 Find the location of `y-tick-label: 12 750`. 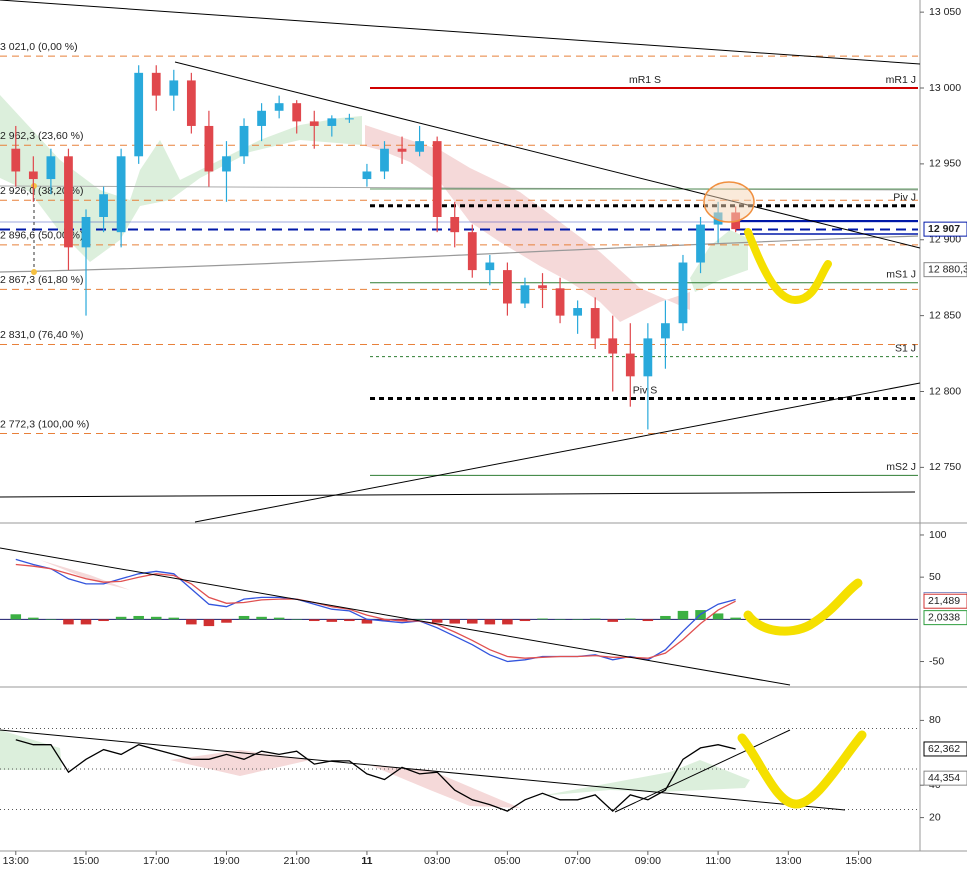

y-tick-label: 12 750 is located at coordinates (945, 467).